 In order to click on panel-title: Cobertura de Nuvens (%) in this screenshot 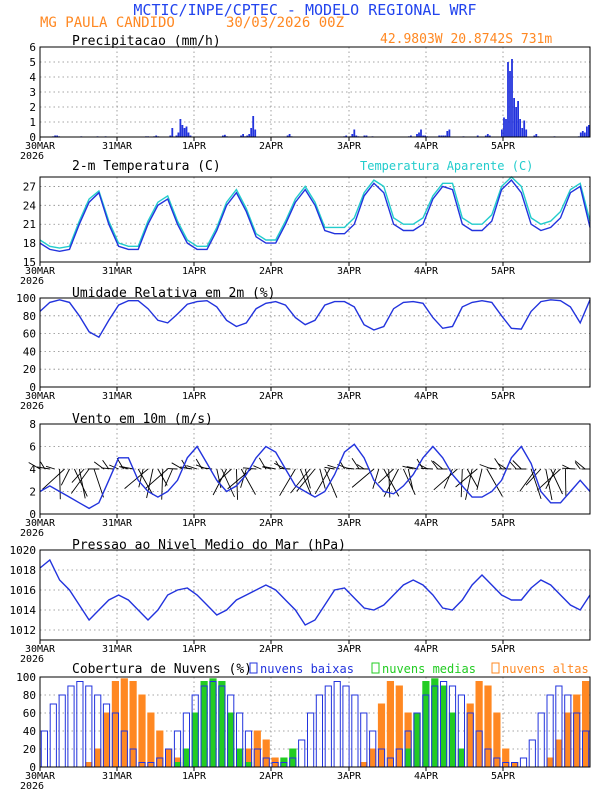, I will do `click(162, 669)`.